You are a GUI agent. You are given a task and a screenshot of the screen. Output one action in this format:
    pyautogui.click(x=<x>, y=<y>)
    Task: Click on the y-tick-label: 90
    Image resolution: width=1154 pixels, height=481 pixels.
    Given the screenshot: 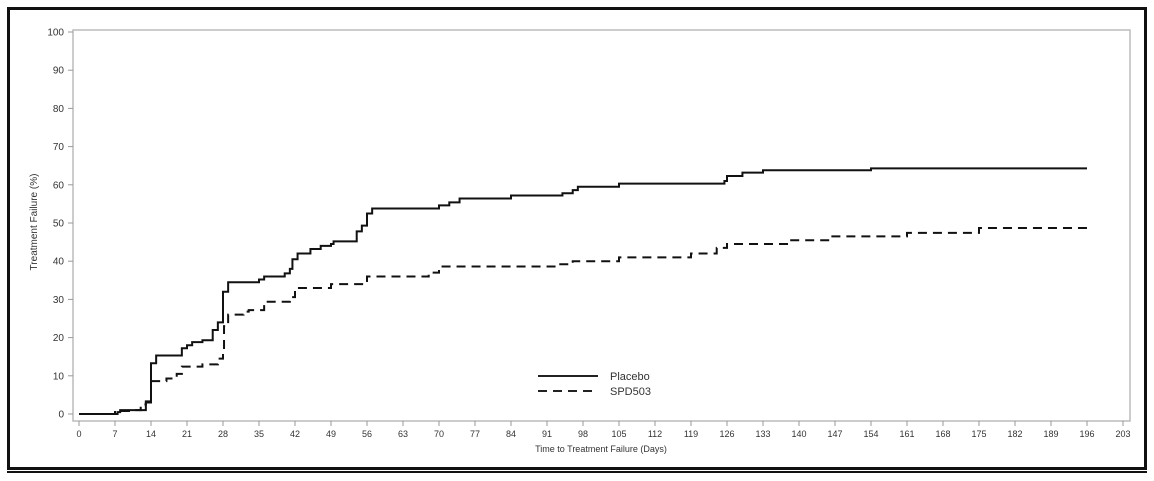 What is the action you would take?
    pyautogui.click(x=59, y=71)
    